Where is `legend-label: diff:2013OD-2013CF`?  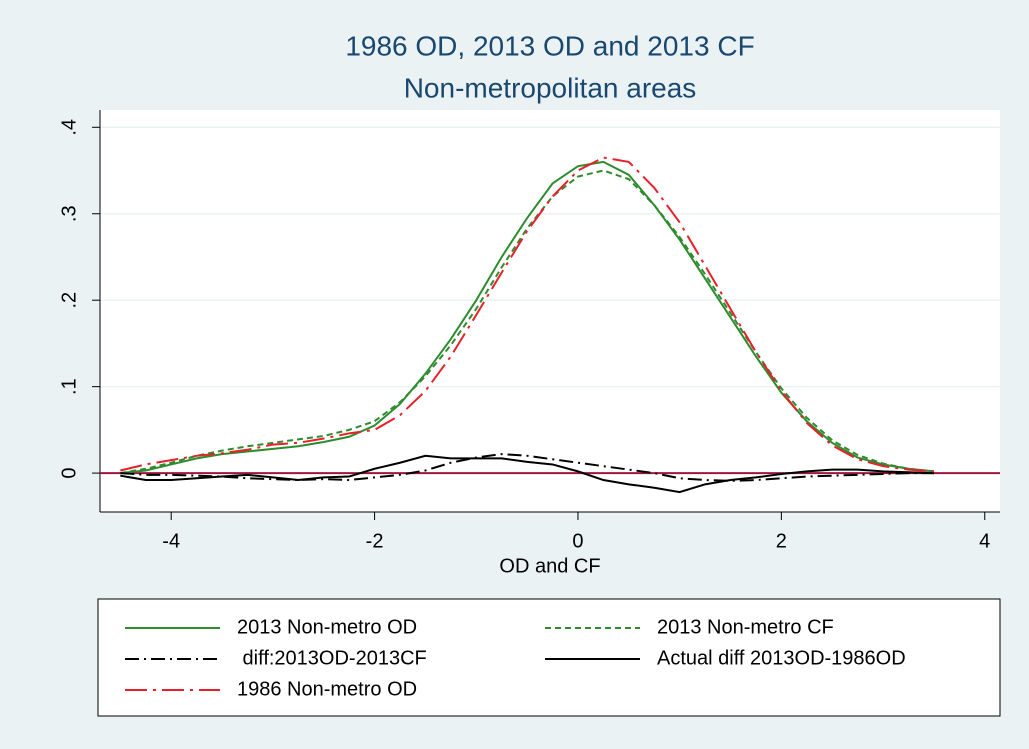 legend-label: diff:2013OD-2013CF is located at coordinates (332, 658).